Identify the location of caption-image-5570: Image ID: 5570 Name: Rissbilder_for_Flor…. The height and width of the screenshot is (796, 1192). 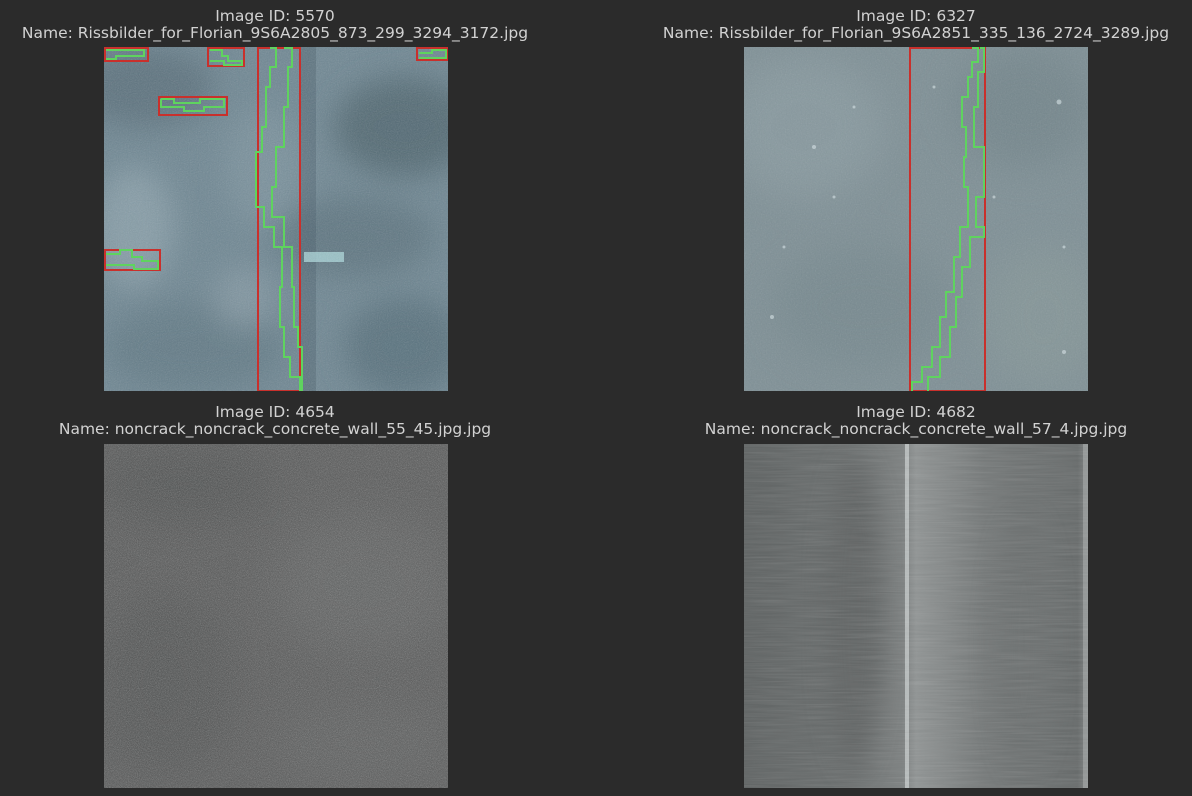
(275, 25).